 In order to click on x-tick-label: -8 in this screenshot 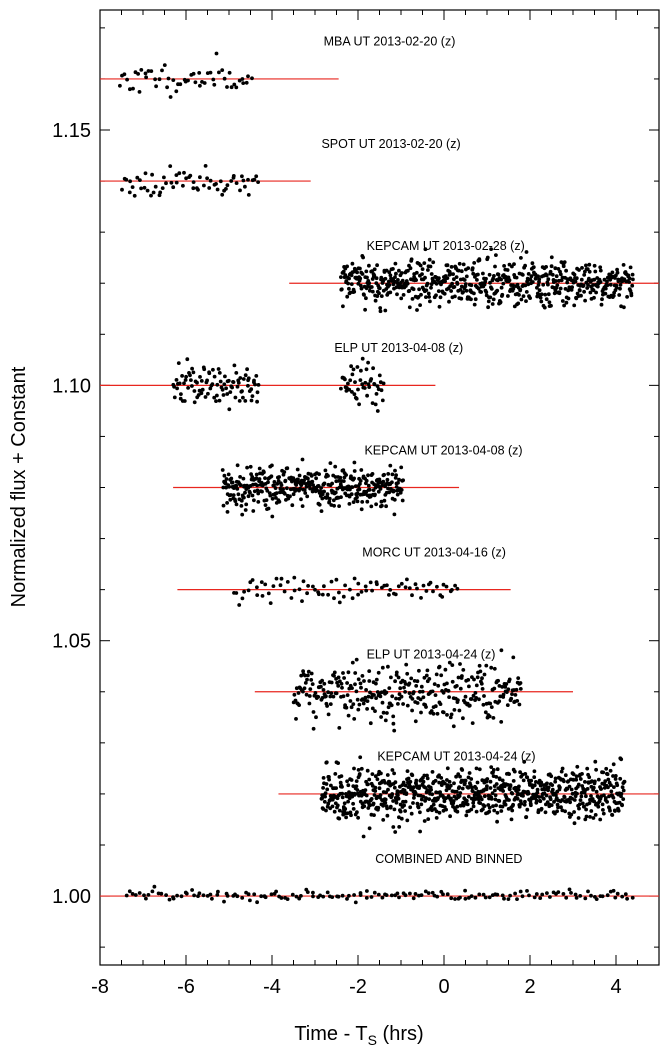, I will do `click(100, 987)`.